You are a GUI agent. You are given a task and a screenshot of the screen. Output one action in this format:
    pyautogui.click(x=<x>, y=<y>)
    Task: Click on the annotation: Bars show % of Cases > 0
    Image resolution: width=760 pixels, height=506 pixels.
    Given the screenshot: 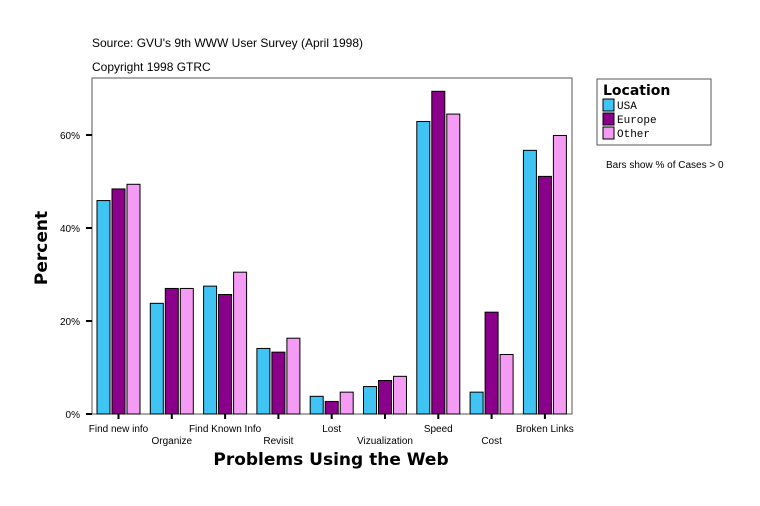 What is the action you would take?
    pyautogui.click(x=665, y=165)
    